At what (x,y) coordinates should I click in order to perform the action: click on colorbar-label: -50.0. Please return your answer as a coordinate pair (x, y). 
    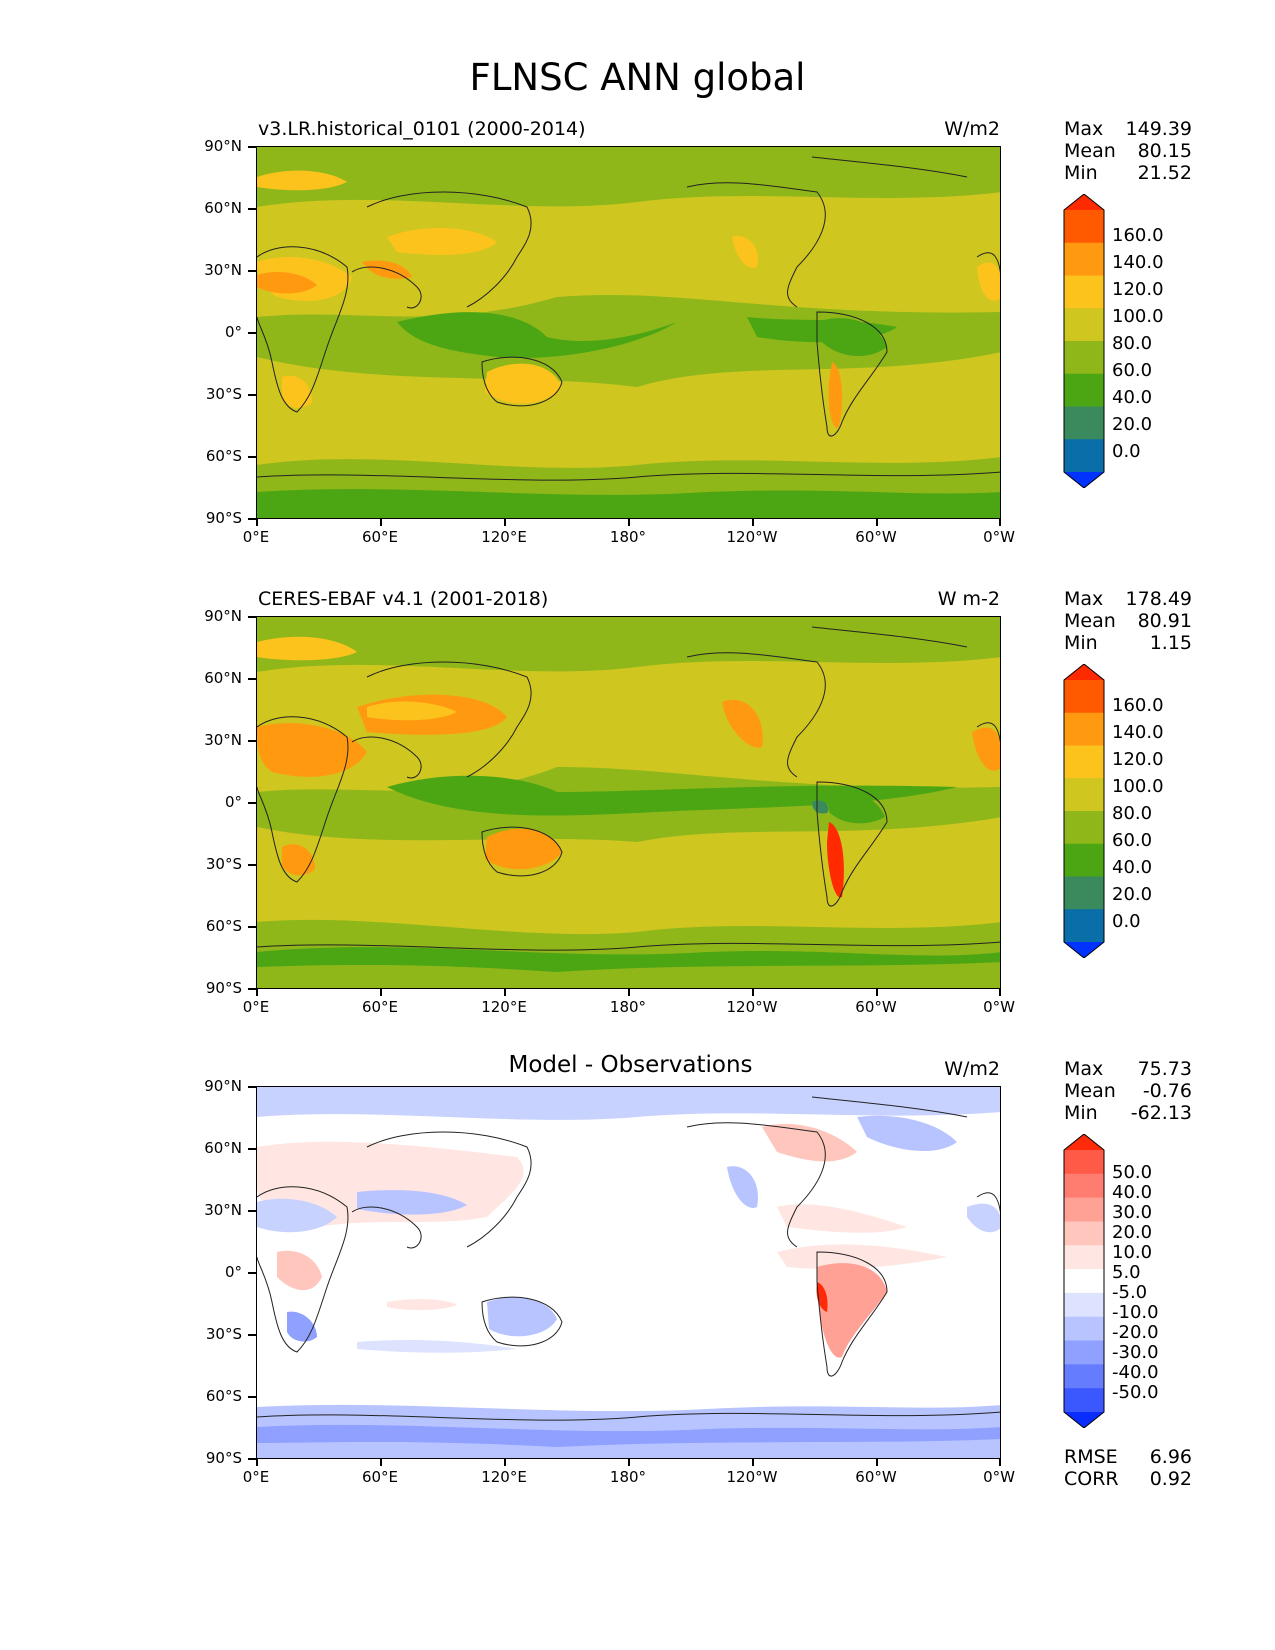
    Looking at the image, I should click on (1135, 1392).